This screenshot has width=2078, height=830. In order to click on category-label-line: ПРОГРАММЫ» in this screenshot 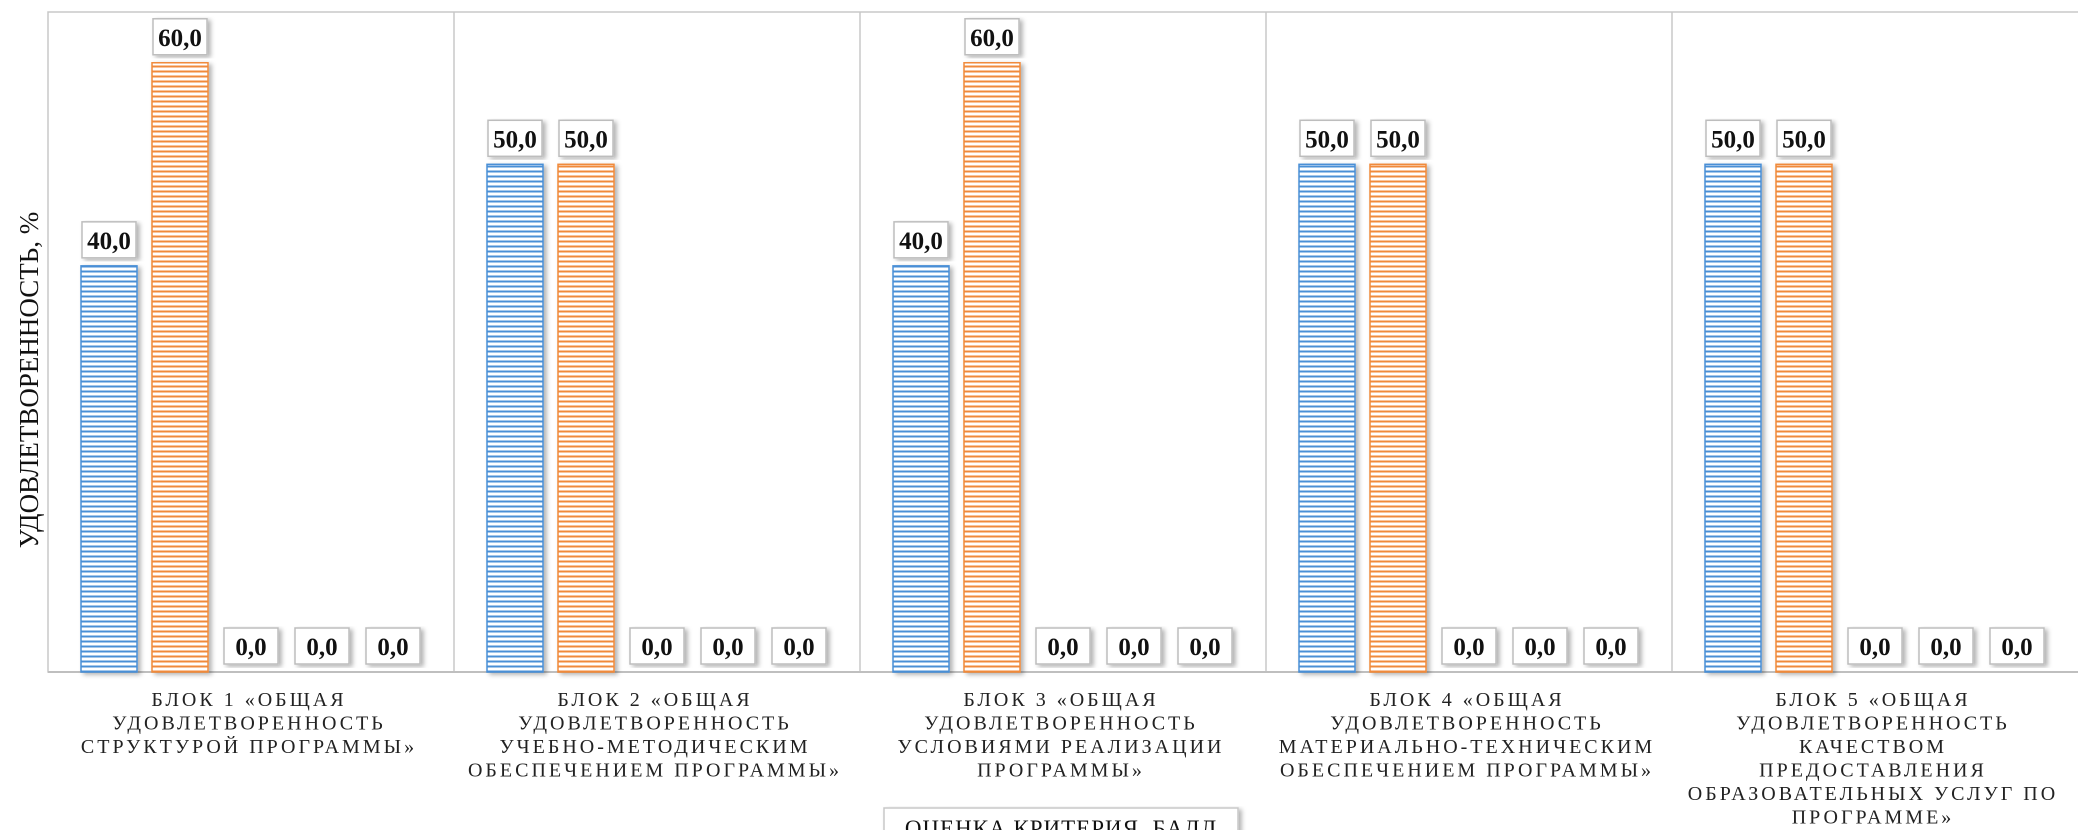, I will do `click(1061, 771)`.